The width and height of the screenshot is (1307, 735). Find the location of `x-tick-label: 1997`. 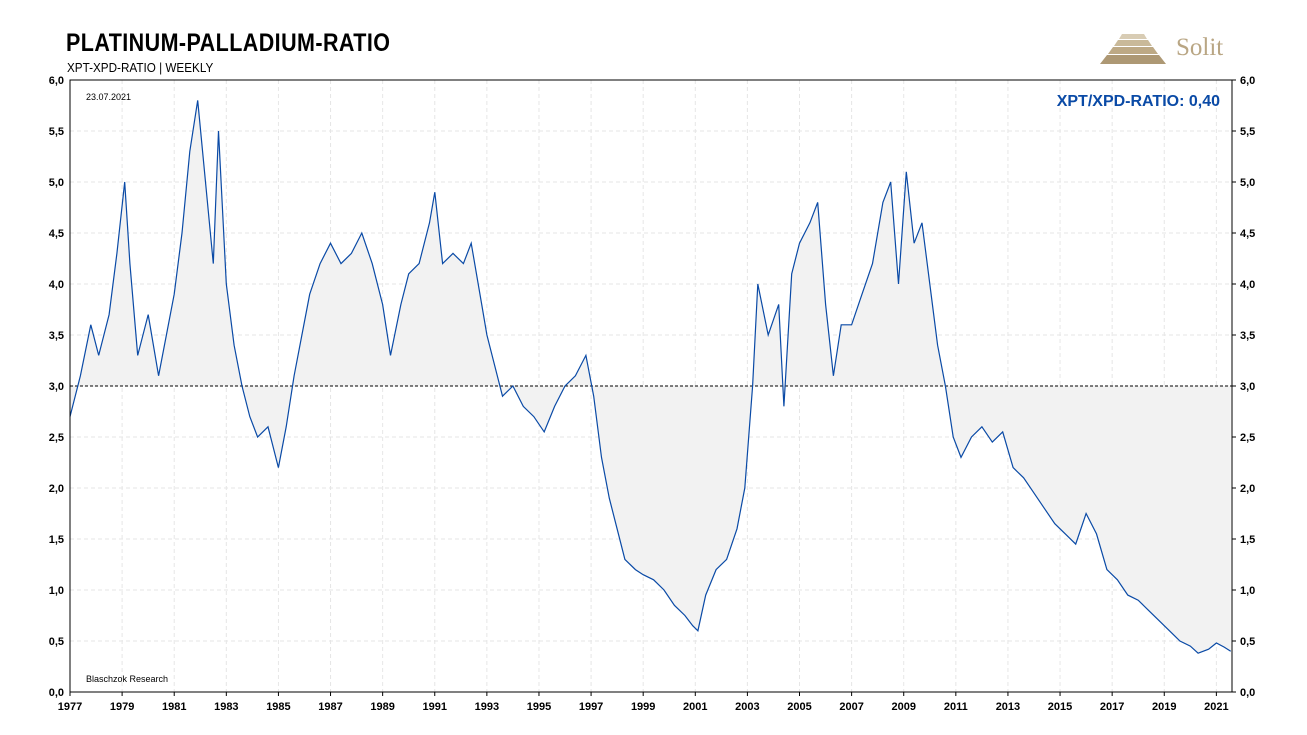

x-tick-label: 1997 is located at coordinates (591, 707).